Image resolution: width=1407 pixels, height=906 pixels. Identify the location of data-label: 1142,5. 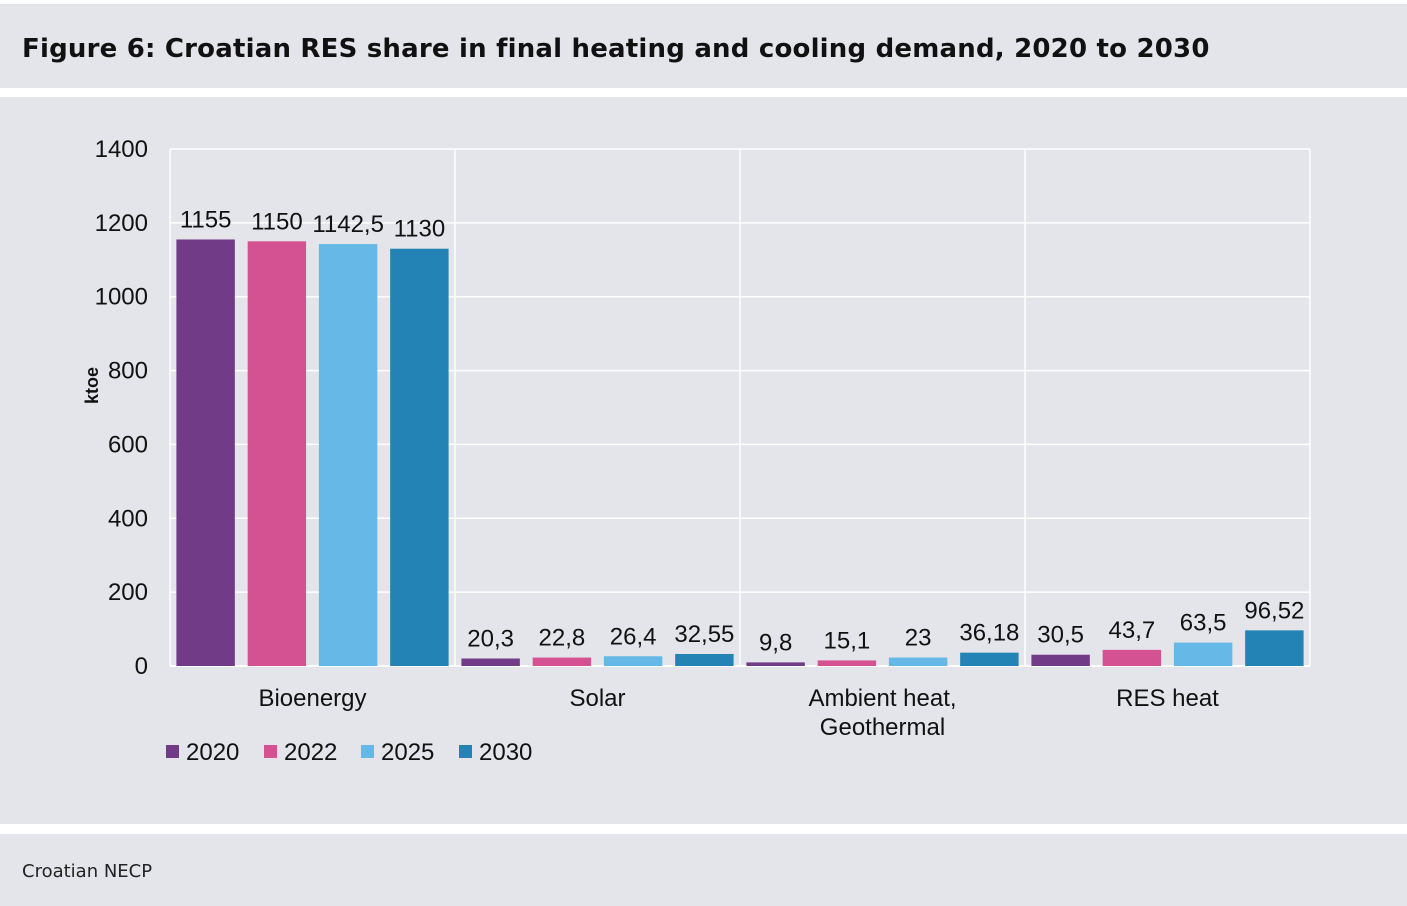
(348, 224).